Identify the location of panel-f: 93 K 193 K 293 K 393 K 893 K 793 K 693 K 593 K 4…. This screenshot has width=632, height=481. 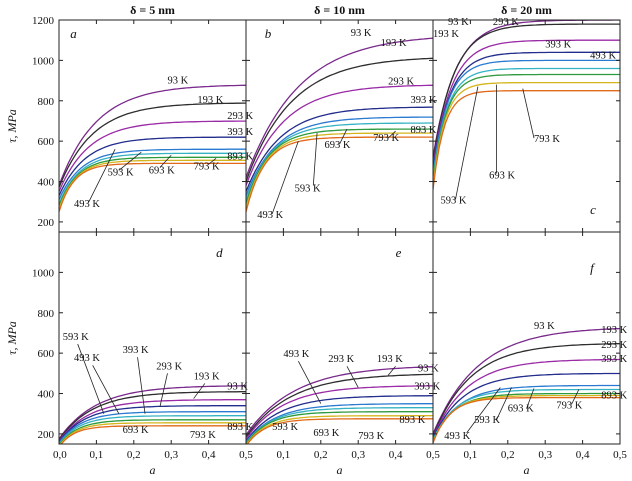
(530, 338).